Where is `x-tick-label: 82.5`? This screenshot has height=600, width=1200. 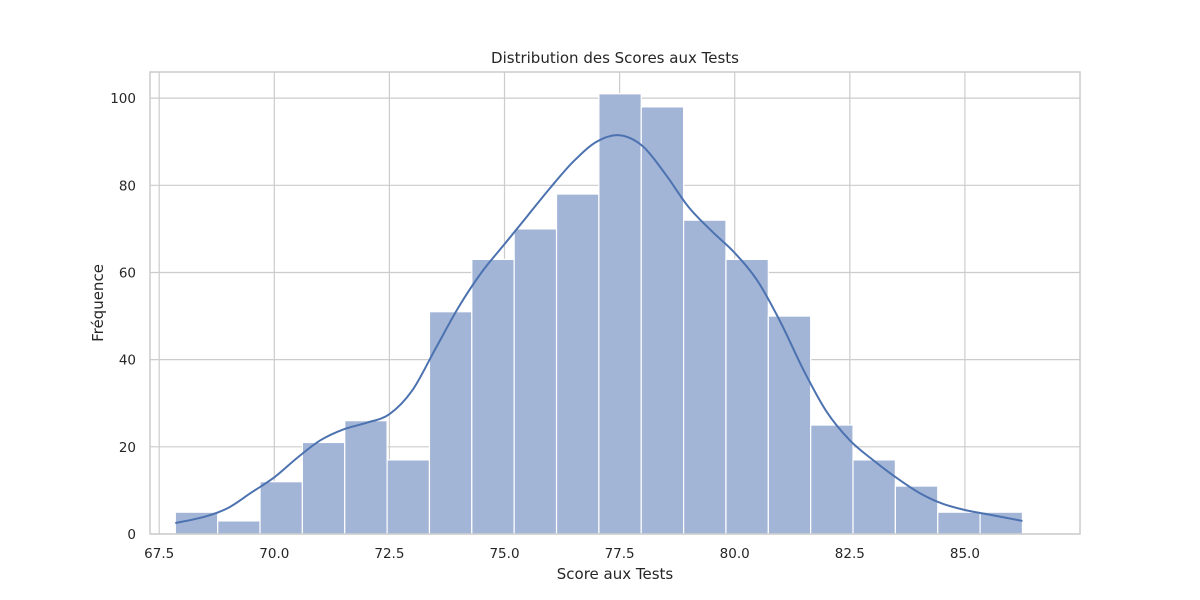 x-tick-label: 82.5 is located at coordinates (850, 554).